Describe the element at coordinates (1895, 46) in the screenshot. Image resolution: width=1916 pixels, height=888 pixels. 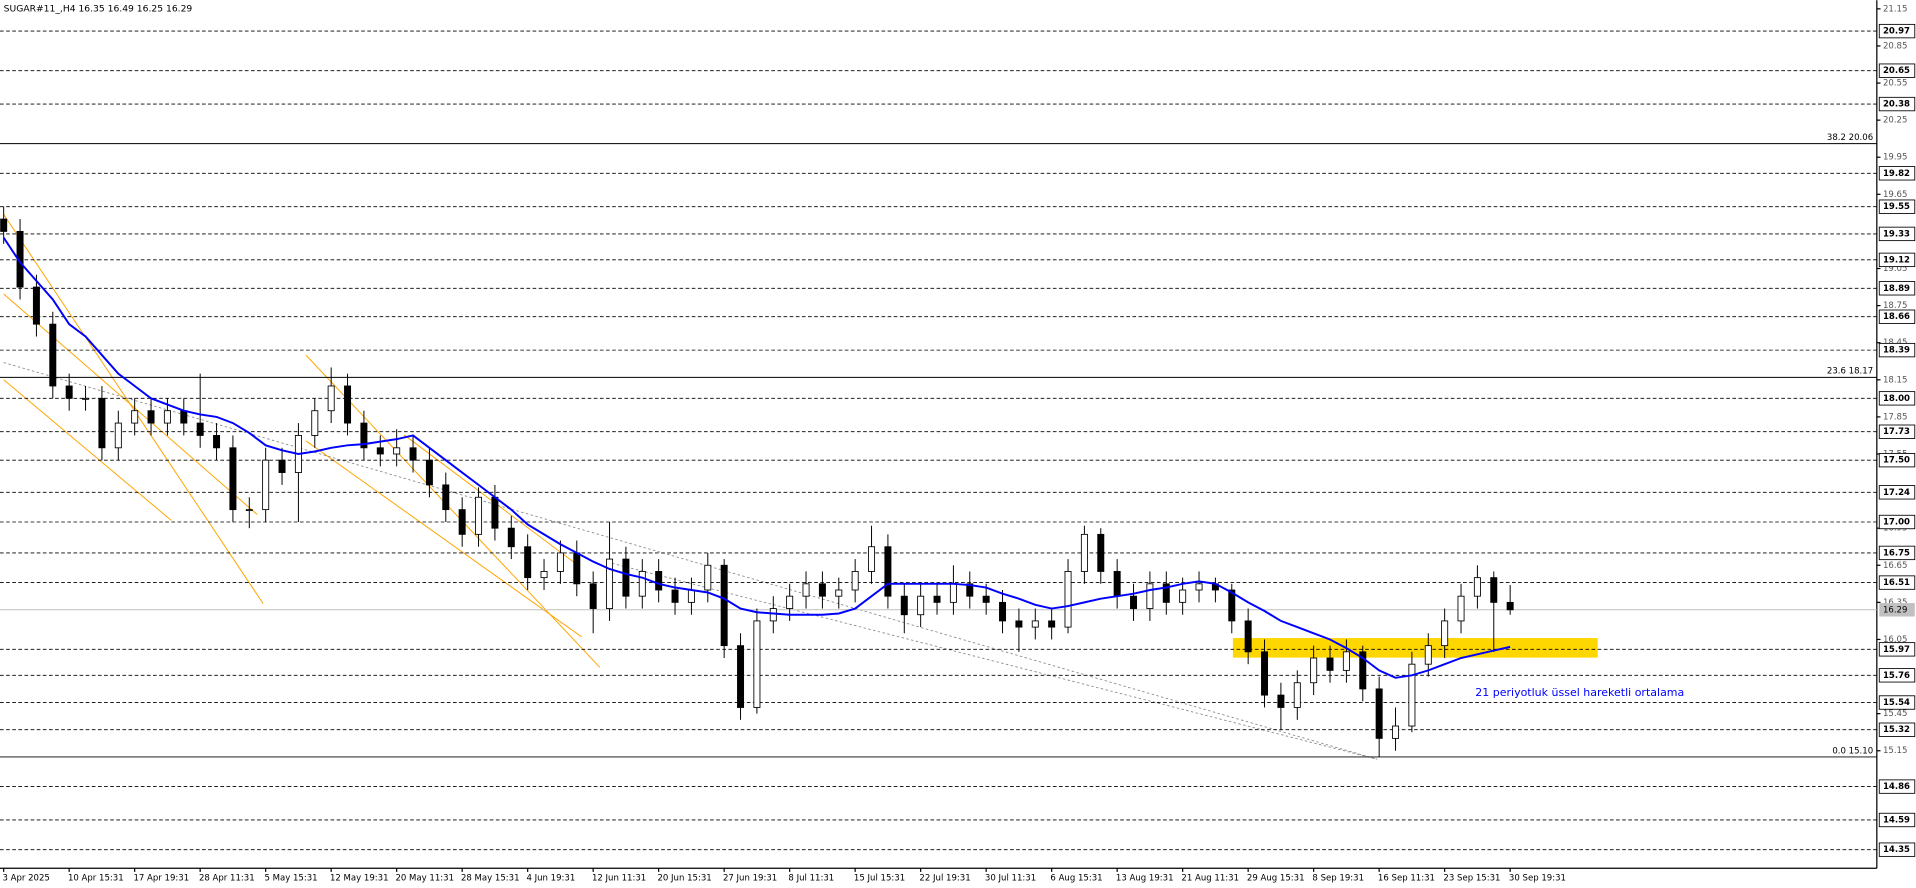
I see `y-tick-label: 20.85` at that location.